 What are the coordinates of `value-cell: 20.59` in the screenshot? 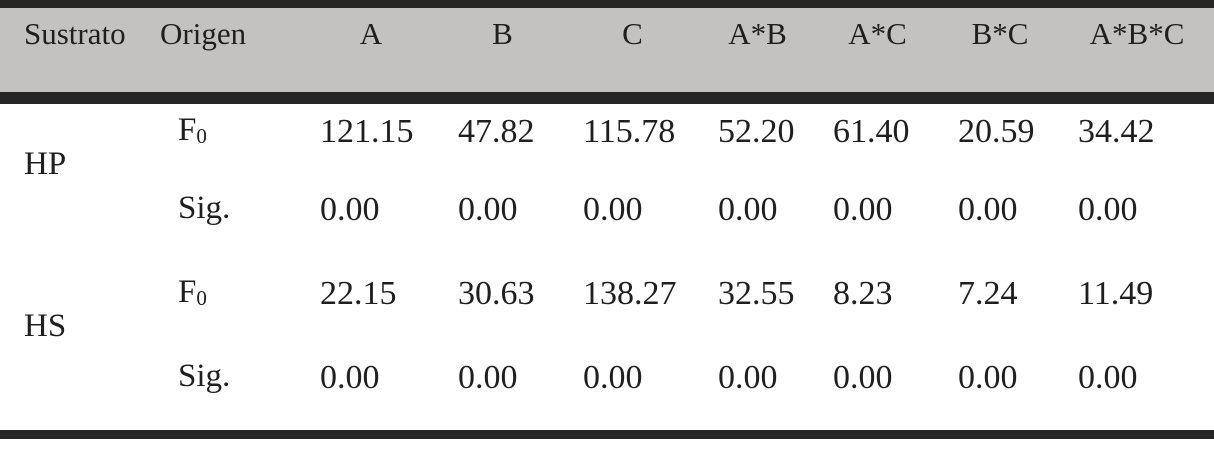 It's located at (996, 131).